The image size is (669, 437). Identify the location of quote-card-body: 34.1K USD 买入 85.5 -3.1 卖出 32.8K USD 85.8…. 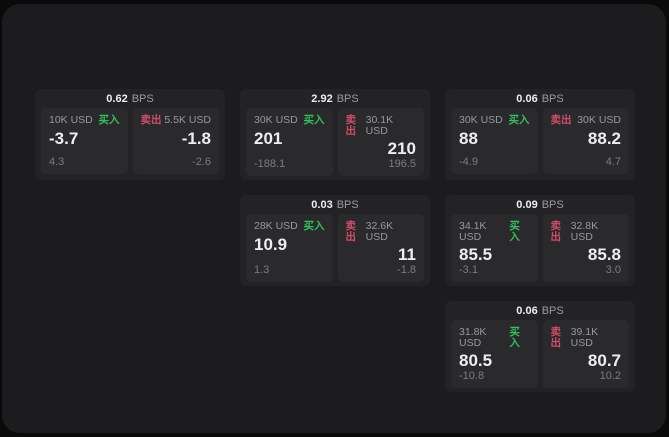
(540, 250).